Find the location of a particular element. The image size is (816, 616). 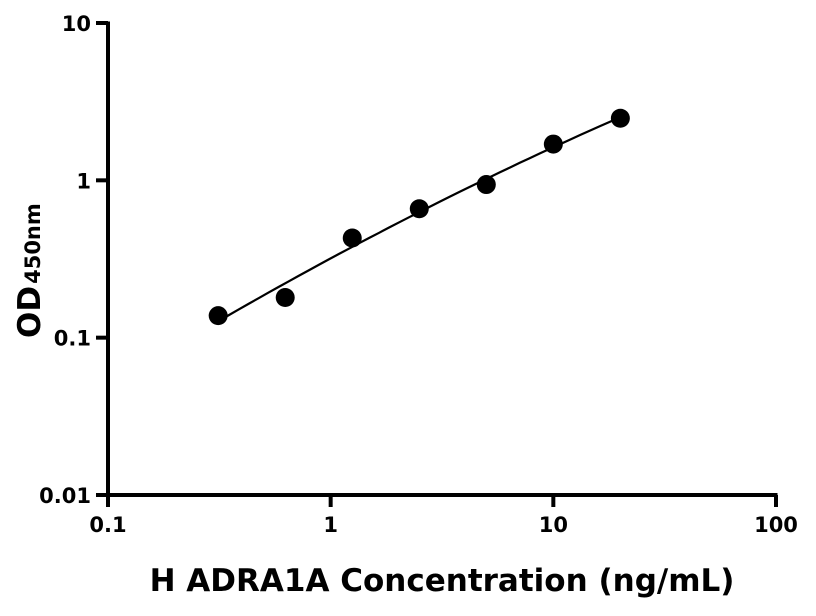

y-axis-label: OD450nm is located at coordinates (30, 270).